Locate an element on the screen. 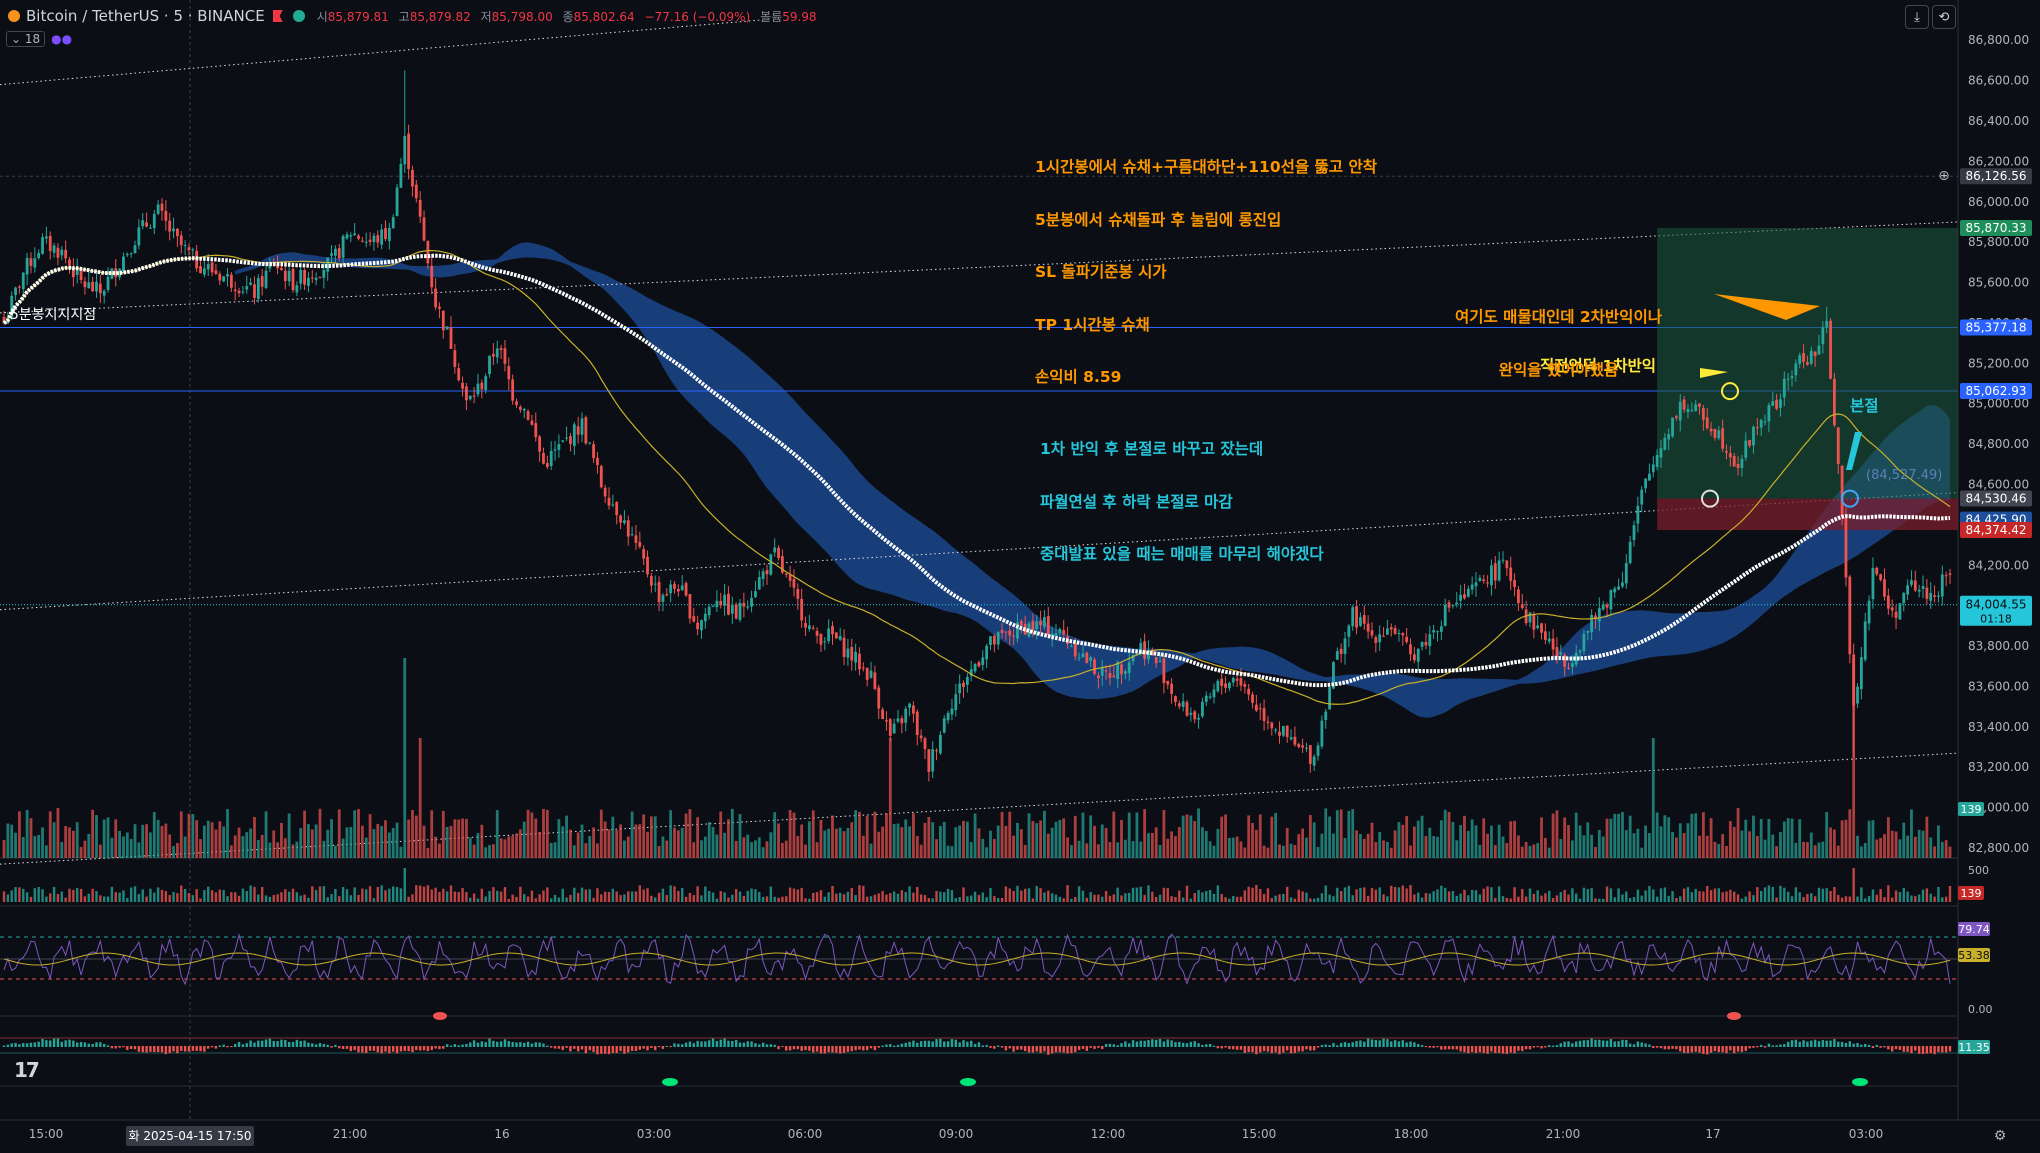  download-icon: ⤓ is located at coordinates (1917, 17).